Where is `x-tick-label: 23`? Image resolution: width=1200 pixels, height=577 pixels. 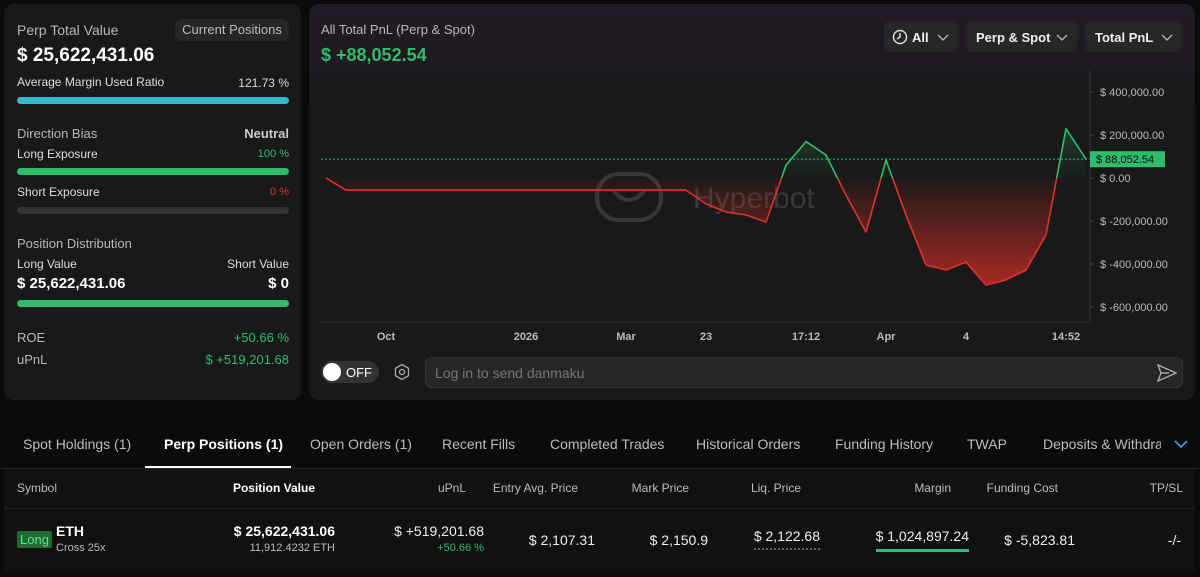 x-tick-label: 23 is located at coordinates (706, 337).